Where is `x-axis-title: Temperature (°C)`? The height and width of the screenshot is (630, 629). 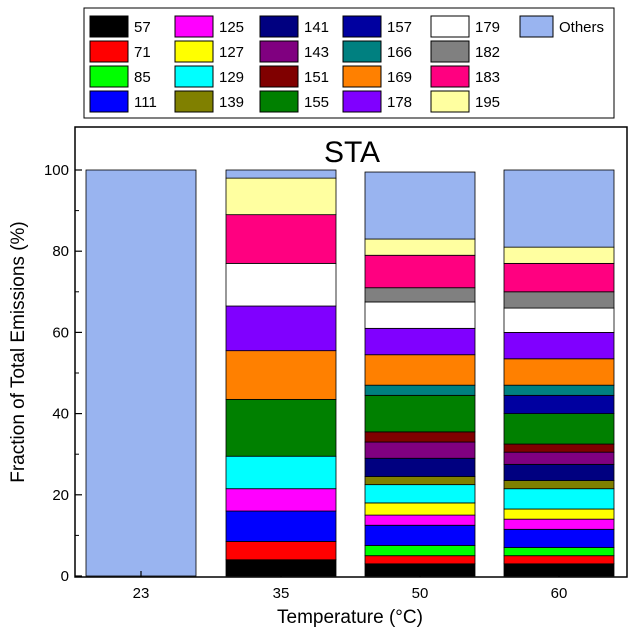 x-axis-title: Temperature (°C) is located at coordinates (350, 617).